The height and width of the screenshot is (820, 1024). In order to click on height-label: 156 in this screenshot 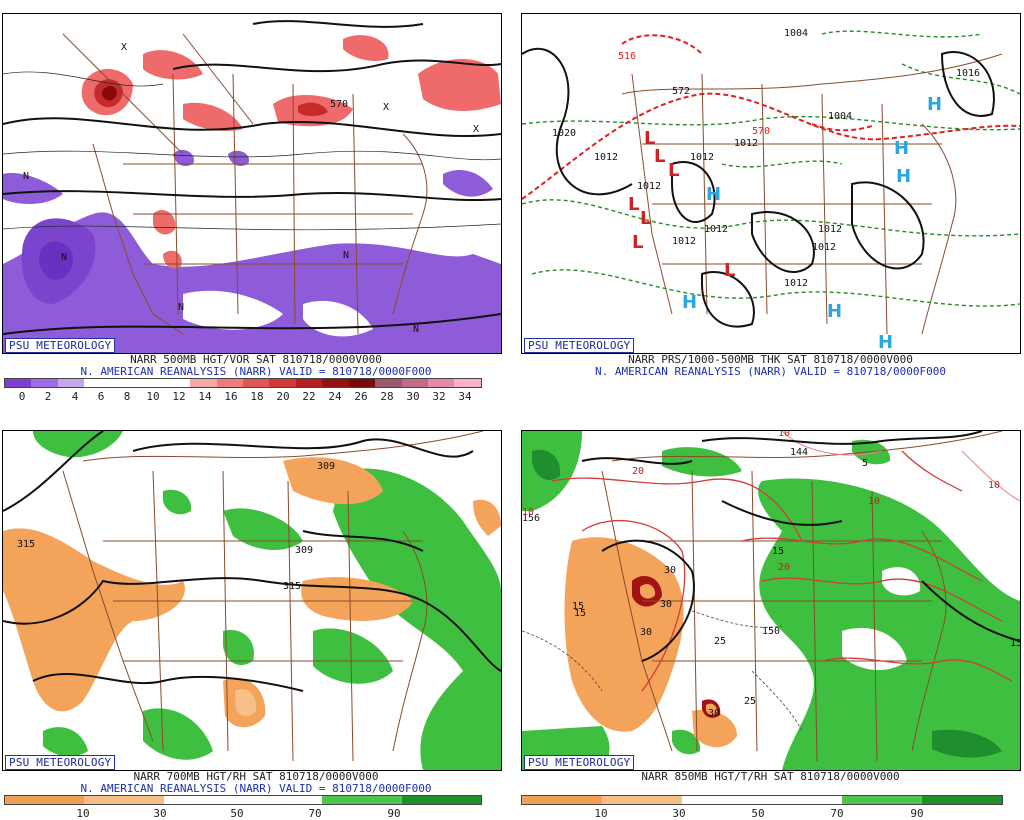, I will do `click(531, 518)`.